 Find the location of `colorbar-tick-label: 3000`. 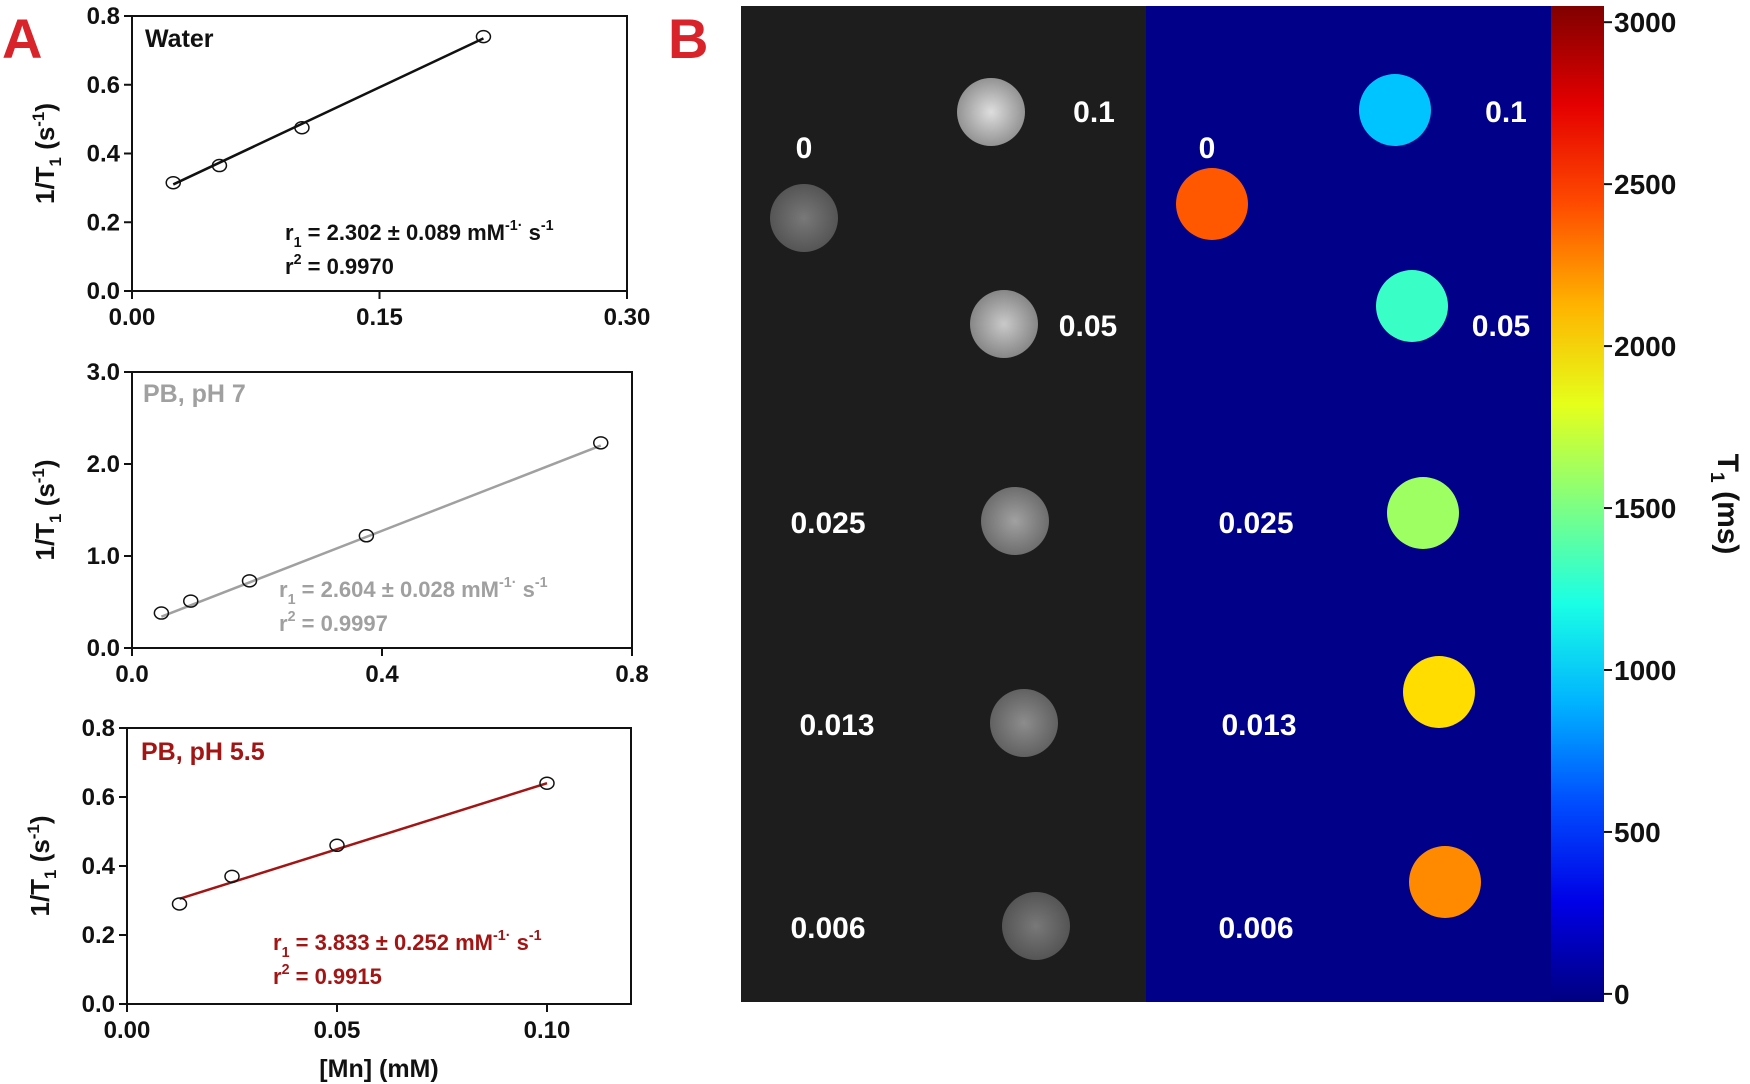

colorbar-tick-label: 3000 is located at coordinates (1645, 22).